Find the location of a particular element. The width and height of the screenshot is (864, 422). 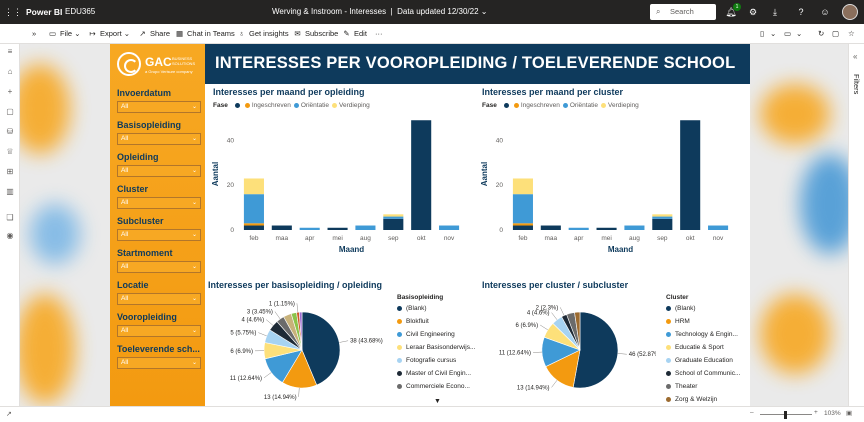

more-options-button: ··· is located at coordinates (379, 33).